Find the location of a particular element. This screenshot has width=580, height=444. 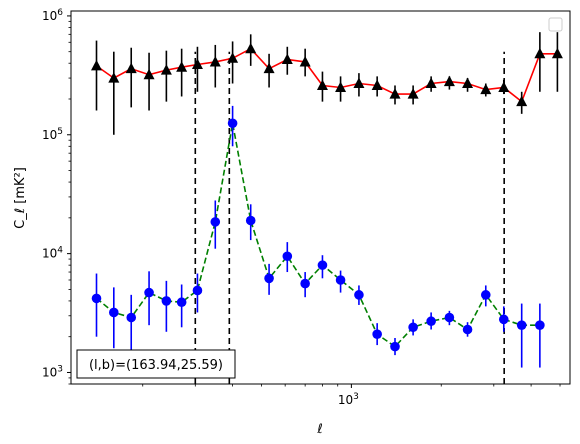

legend-box is located at coordinates (555, 24).